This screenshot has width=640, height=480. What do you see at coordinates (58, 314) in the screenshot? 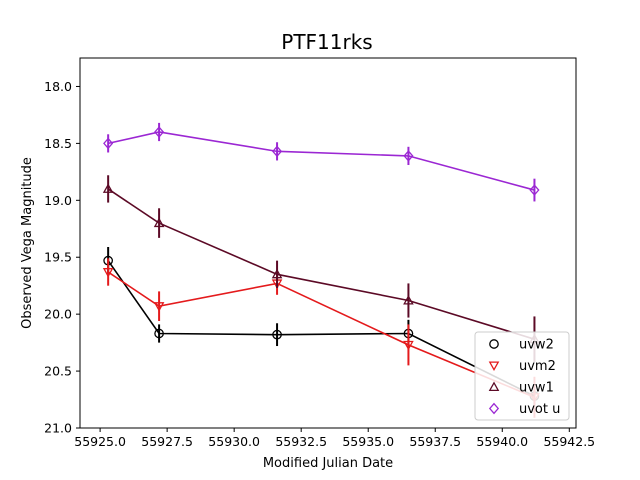
I see `y-tick-label: 20.0` at bounding box center [58, 314].